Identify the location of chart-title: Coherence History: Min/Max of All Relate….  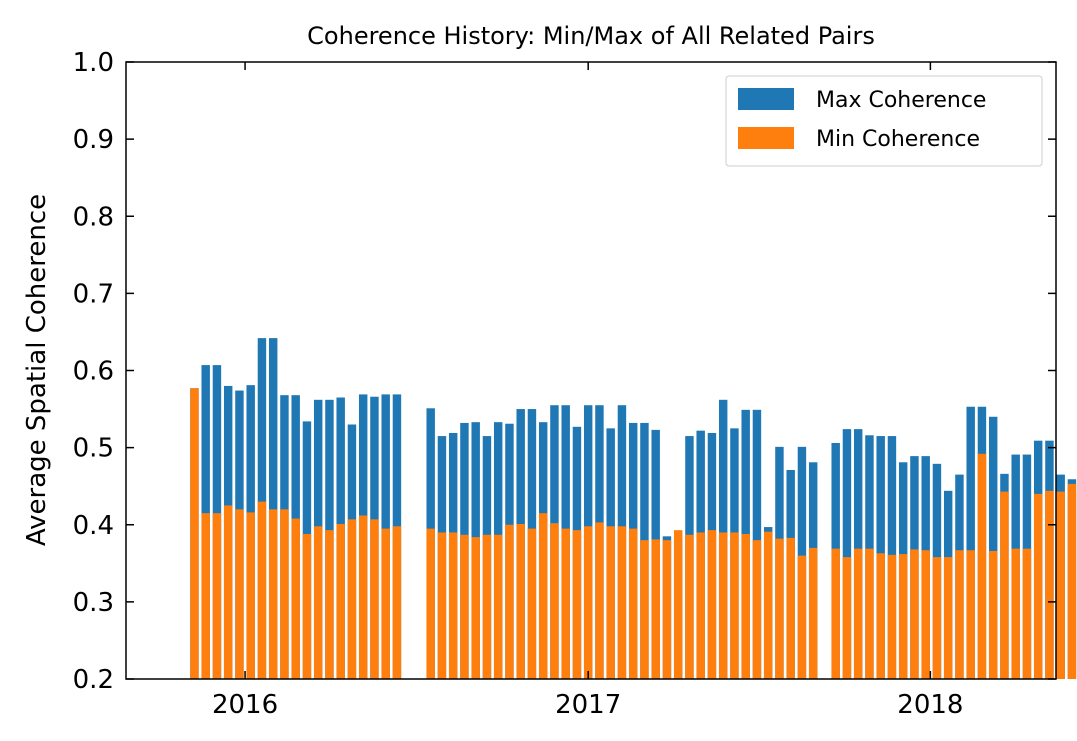
(591, 36).